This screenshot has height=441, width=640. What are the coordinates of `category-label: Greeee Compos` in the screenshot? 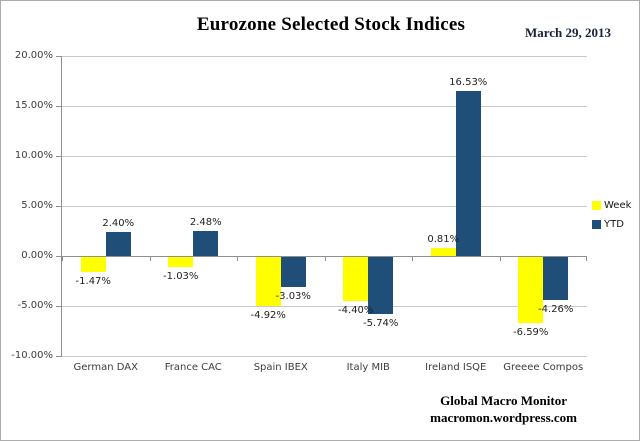 It's located at (543, 367).